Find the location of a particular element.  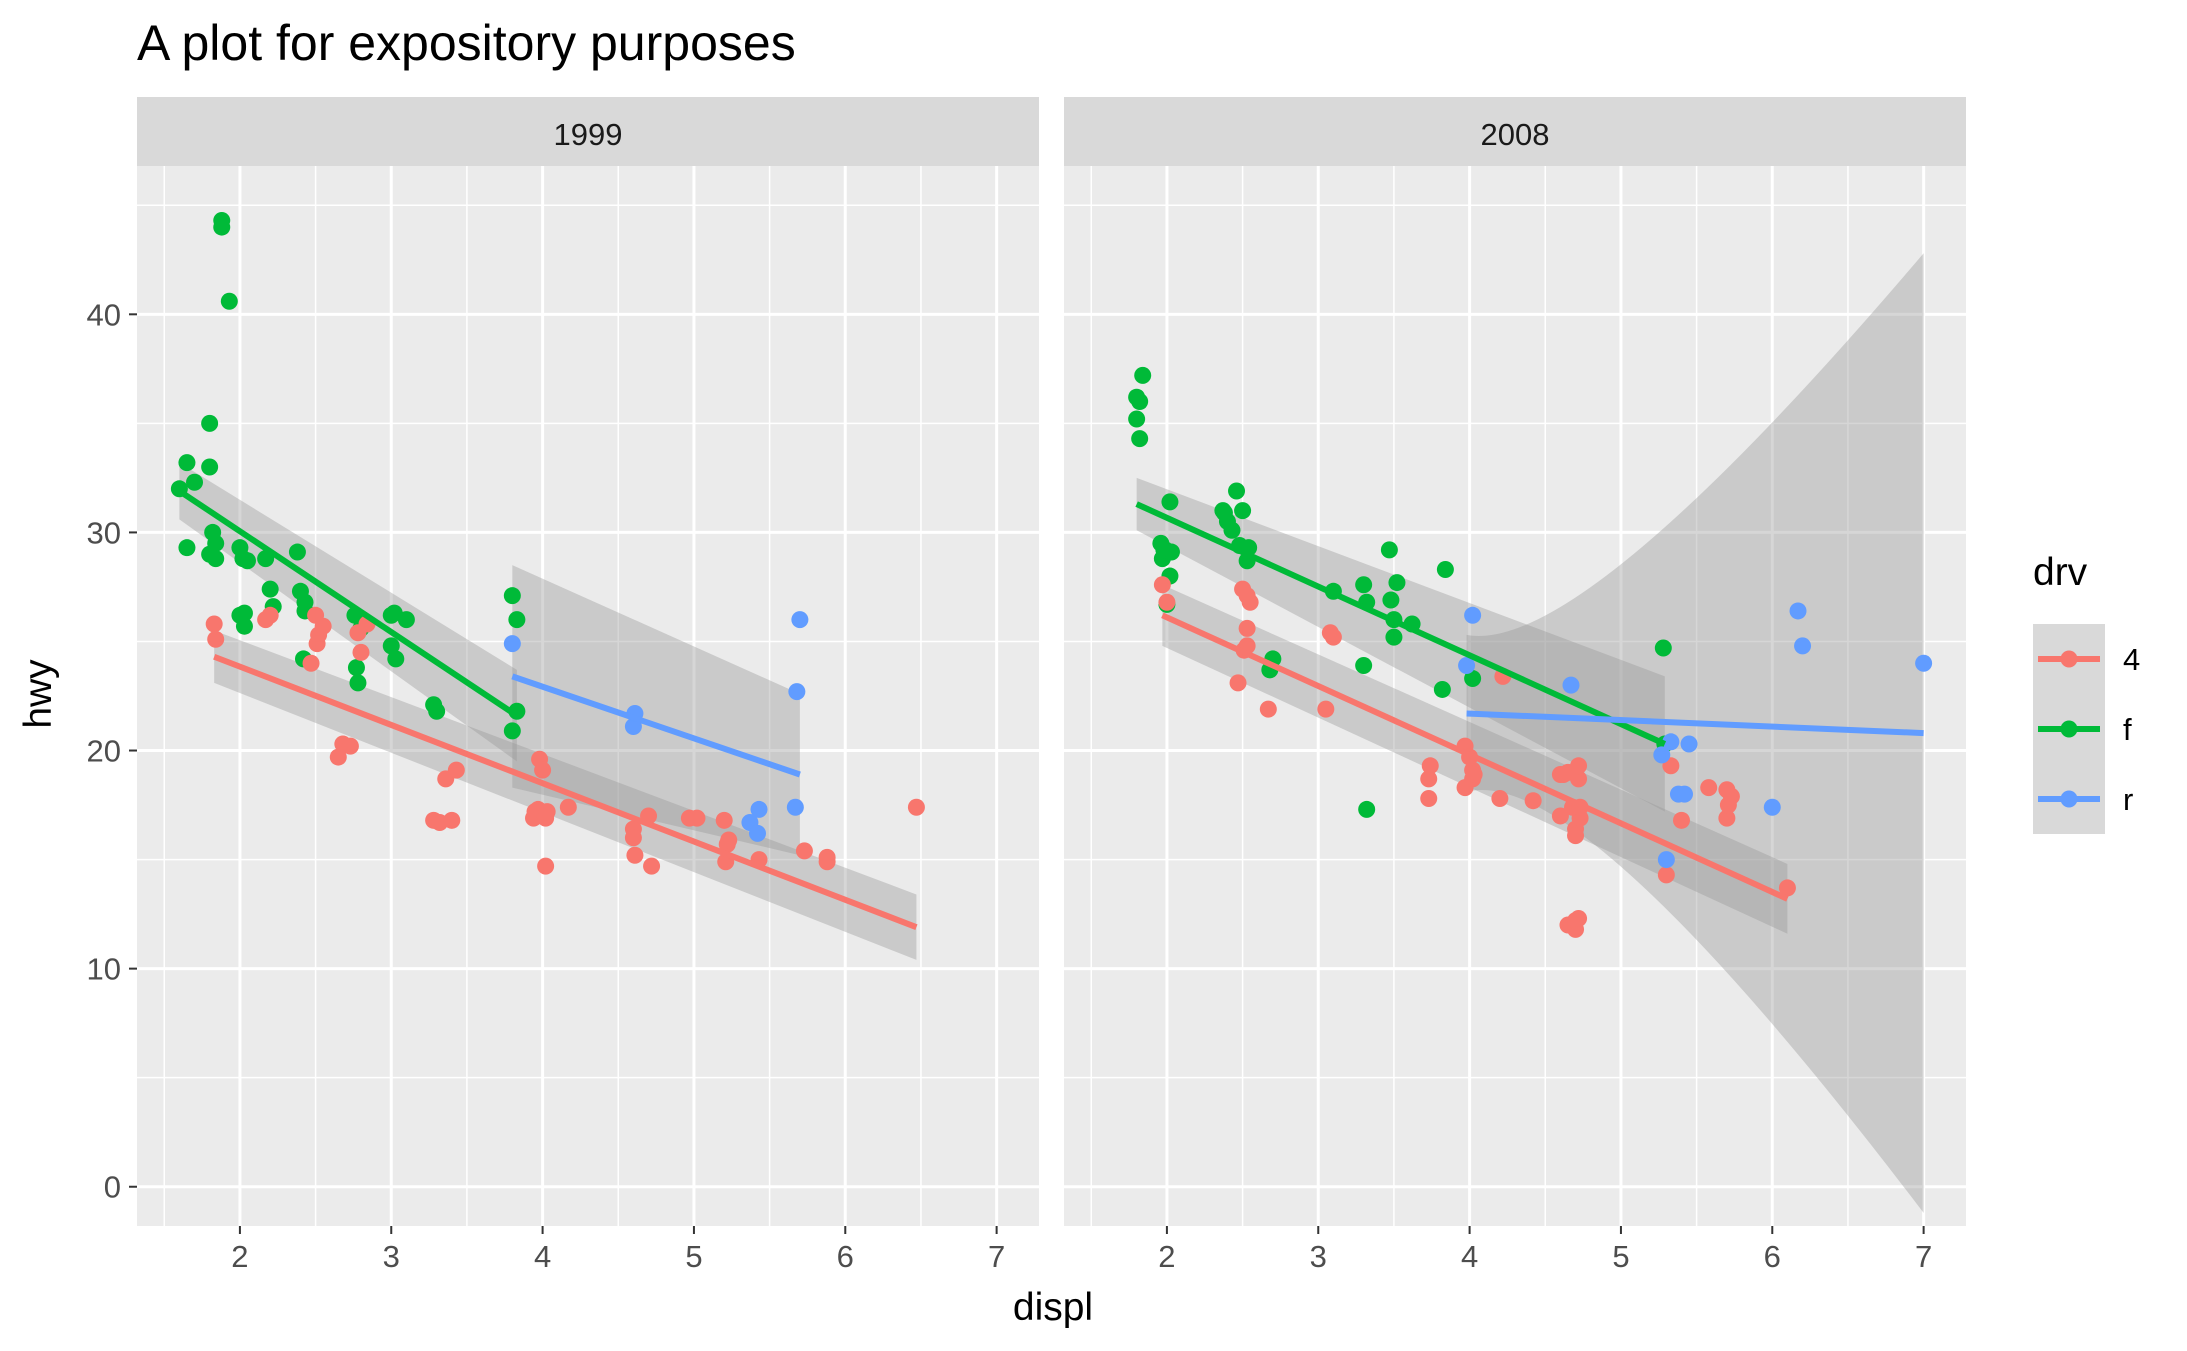

x-tick-label: 2 is located at coordinates (239, 1256).